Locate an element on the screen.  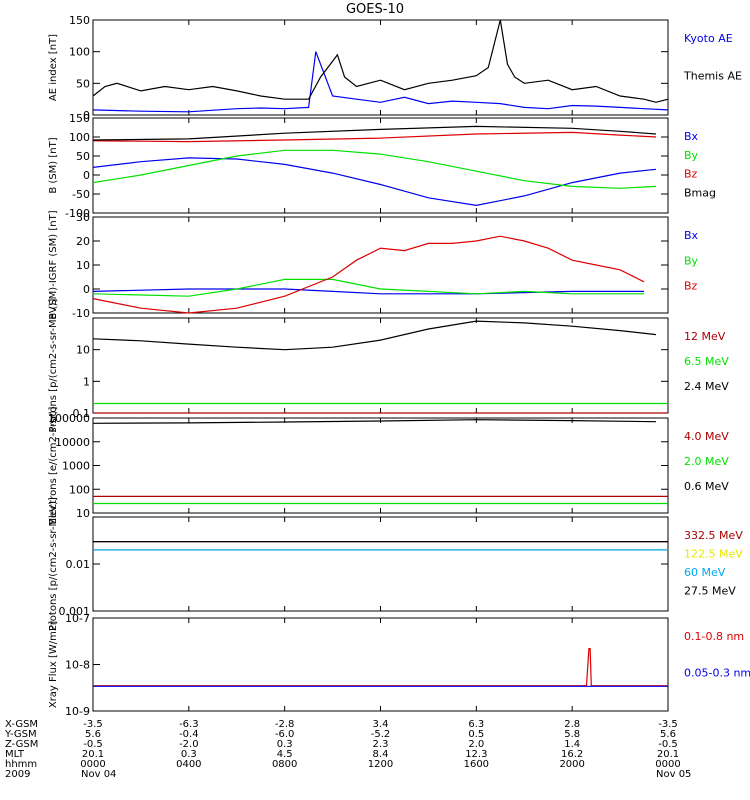
y-tick-label: 0.01 is located at coordinates (78, 564).